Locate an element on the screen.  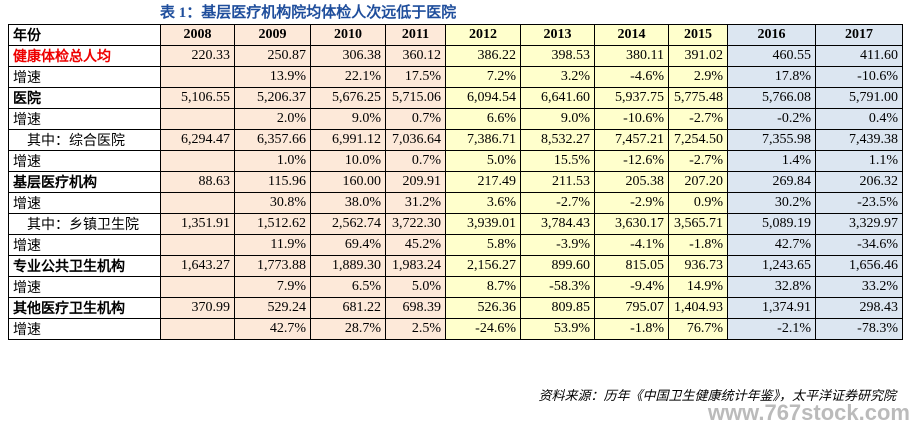
table-cell: 11.9% is located at coordinates (272, 245).